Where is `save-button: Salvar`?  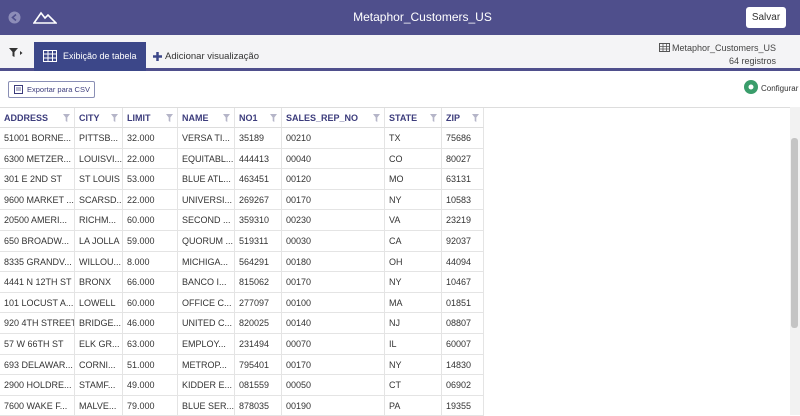 save-button: Salvar is located at coordinates (766, 17).